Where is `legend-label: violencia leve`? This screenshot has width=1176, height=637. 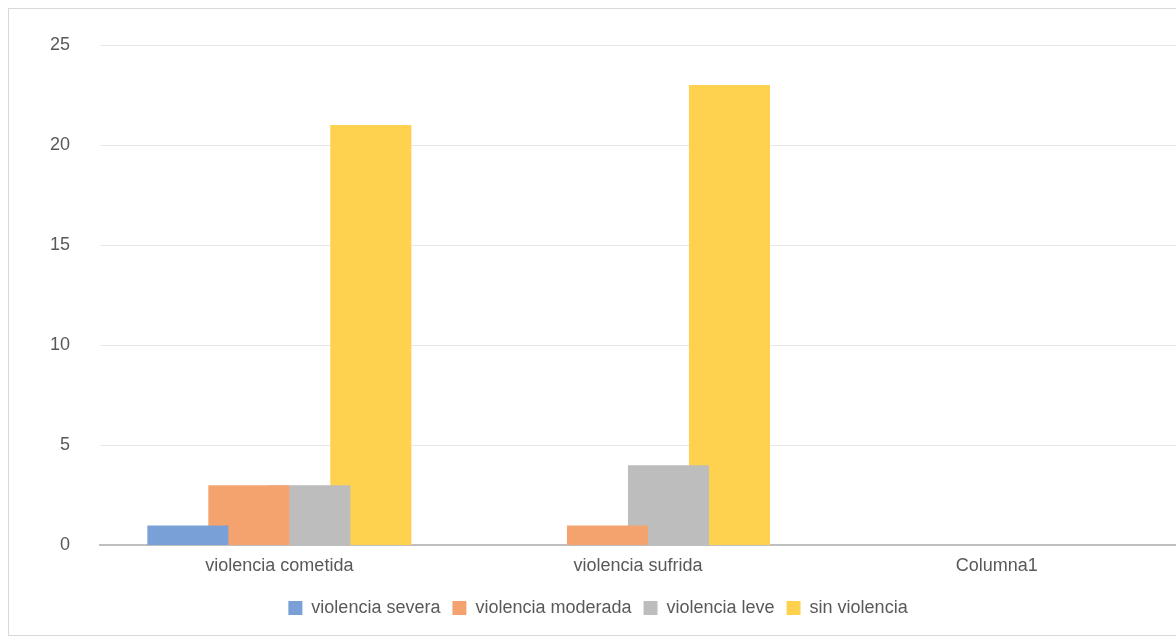 legend-label: violencia leve is located at coordinates (720, 606).